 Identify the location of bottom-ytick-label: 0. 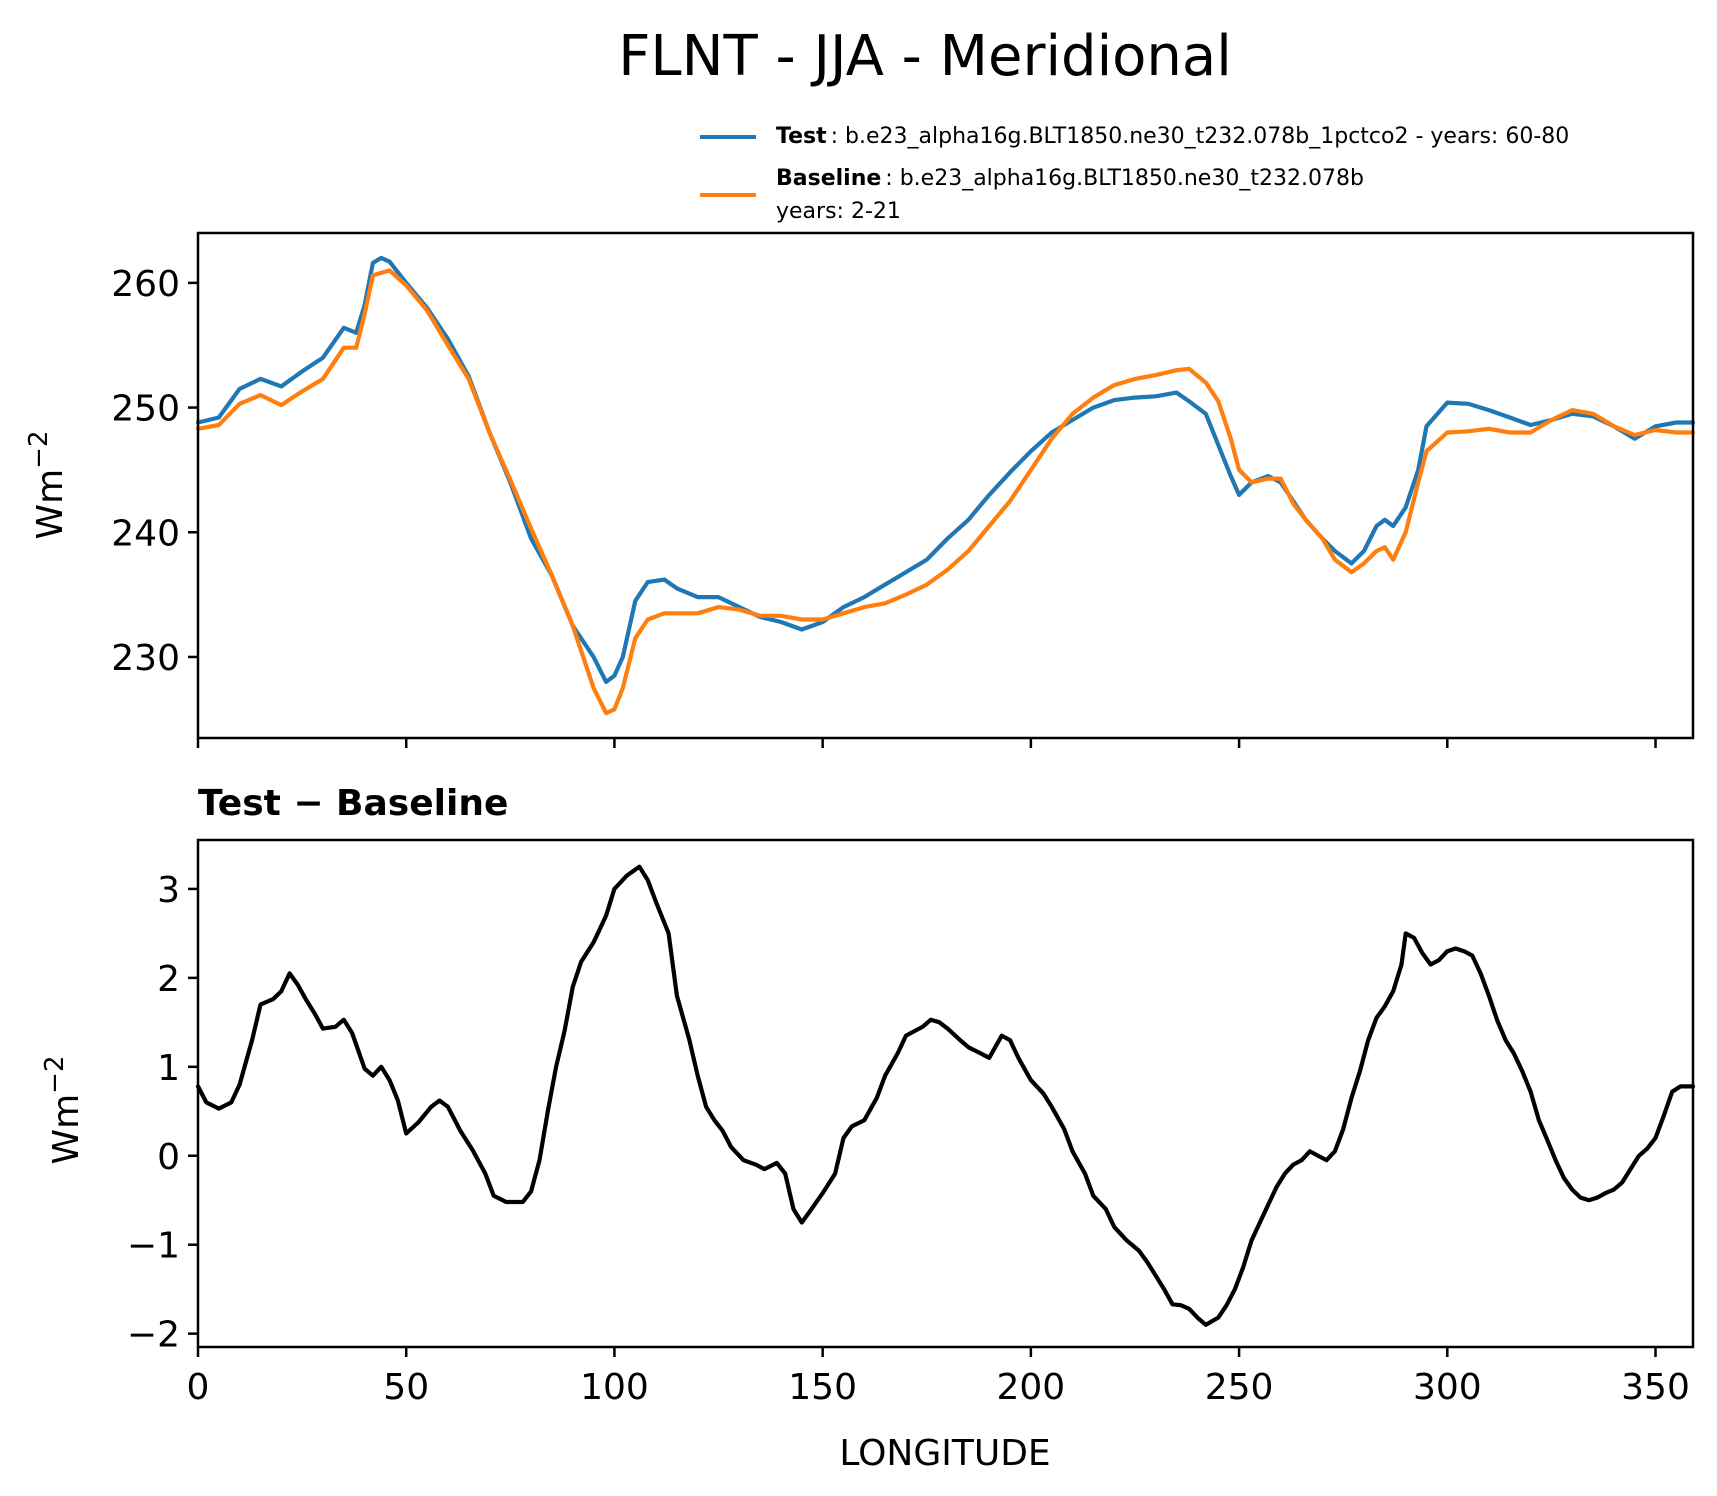
(168, 1157).